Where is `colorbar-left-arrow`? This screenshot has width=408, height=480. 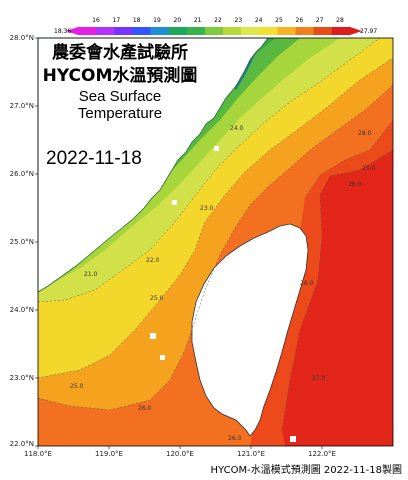 colorbar-left-arrow is located at coordinates (72, 31).